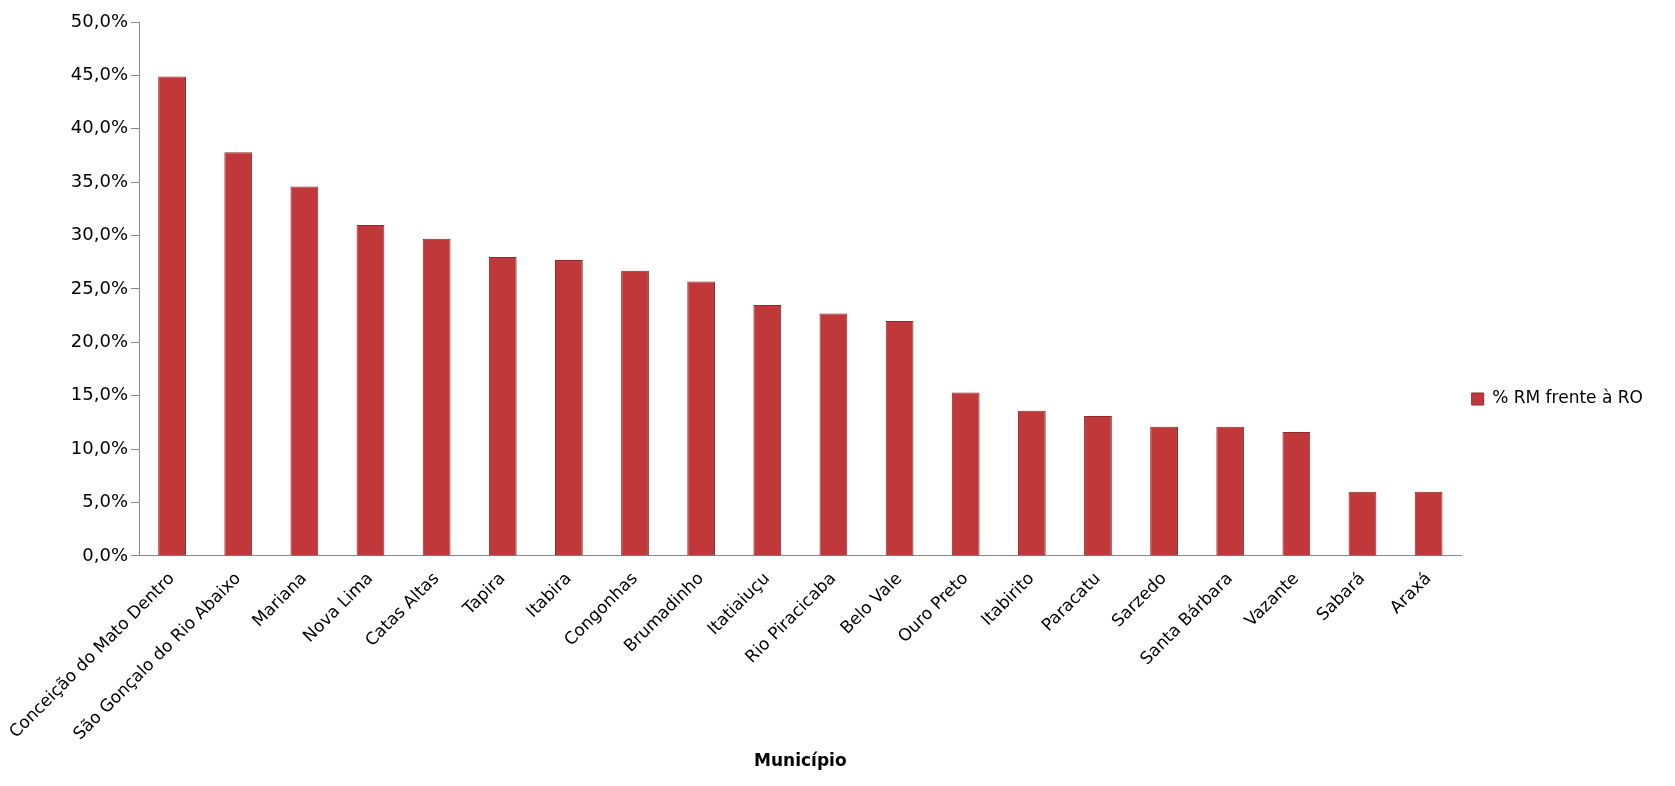 The image size is (1675, 786). I want to click on y-tick-label: 15,0%, so click(99, 394).